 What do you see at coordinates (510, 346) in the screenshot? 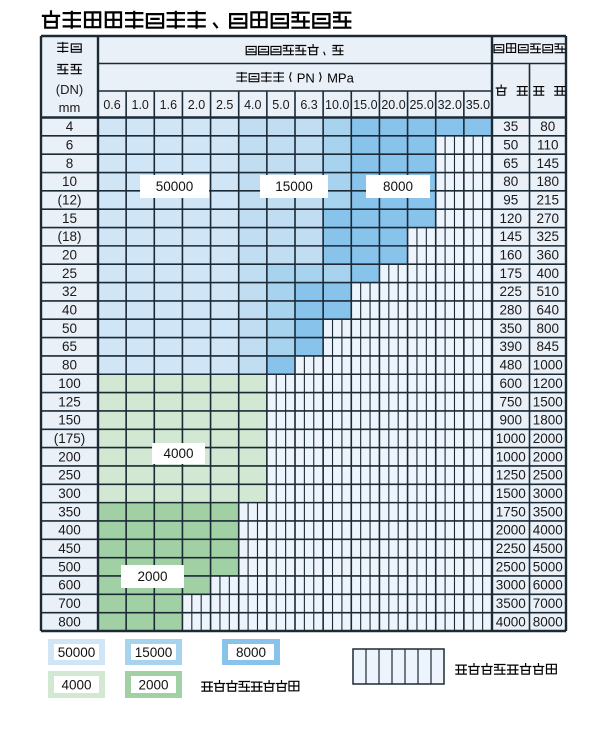
I see `svg-text: 390` at bounding box center [510, 346].